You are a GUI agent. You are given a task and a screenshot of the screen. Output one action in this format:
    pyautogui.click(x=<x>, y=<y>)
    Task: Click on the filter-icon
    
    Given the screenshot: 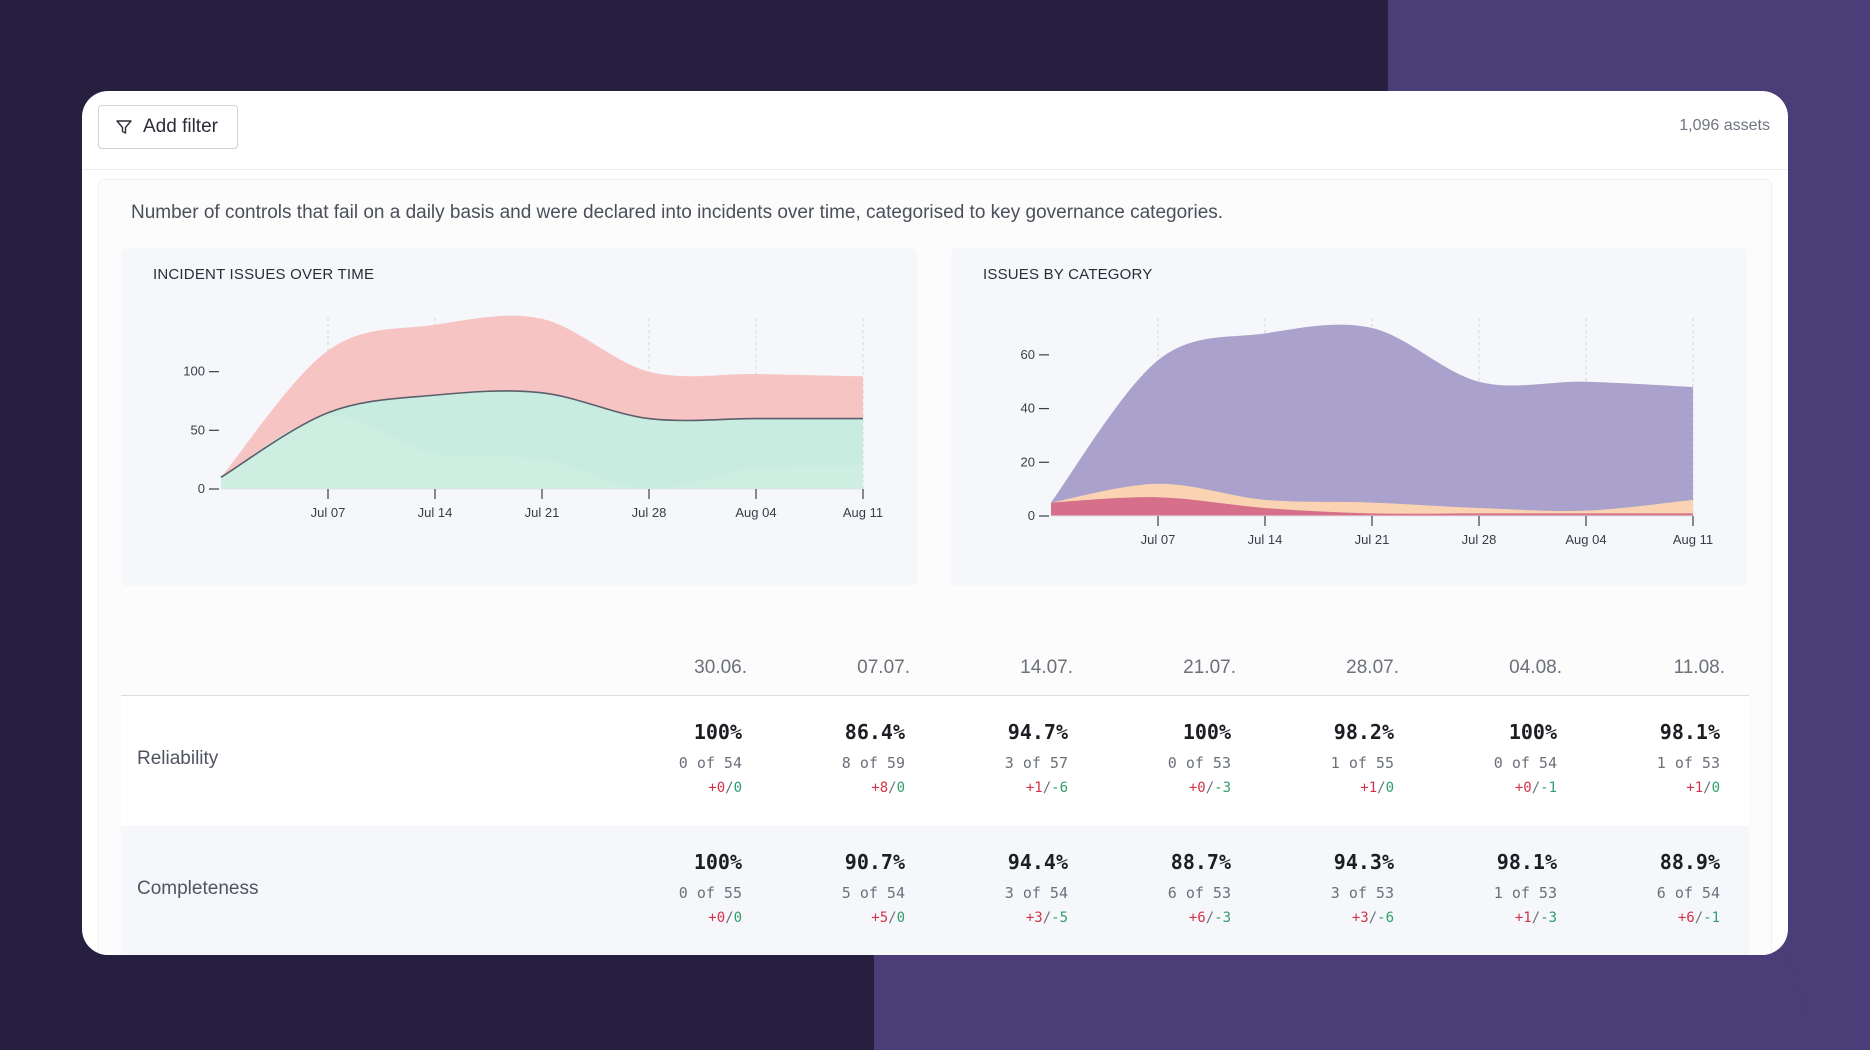 What is the action you would take?
    pyautogui.click(x=124, y=127)
    